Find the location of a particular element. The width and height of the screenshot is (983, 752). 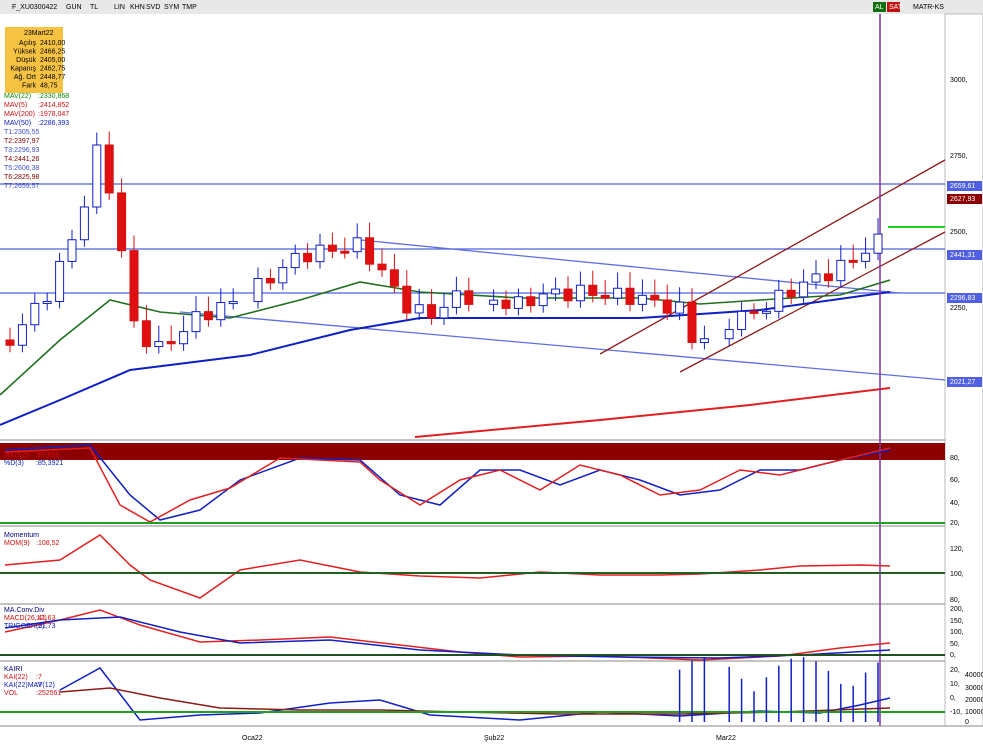

info-value: 2405,00 is located at coordinates (52, 60).